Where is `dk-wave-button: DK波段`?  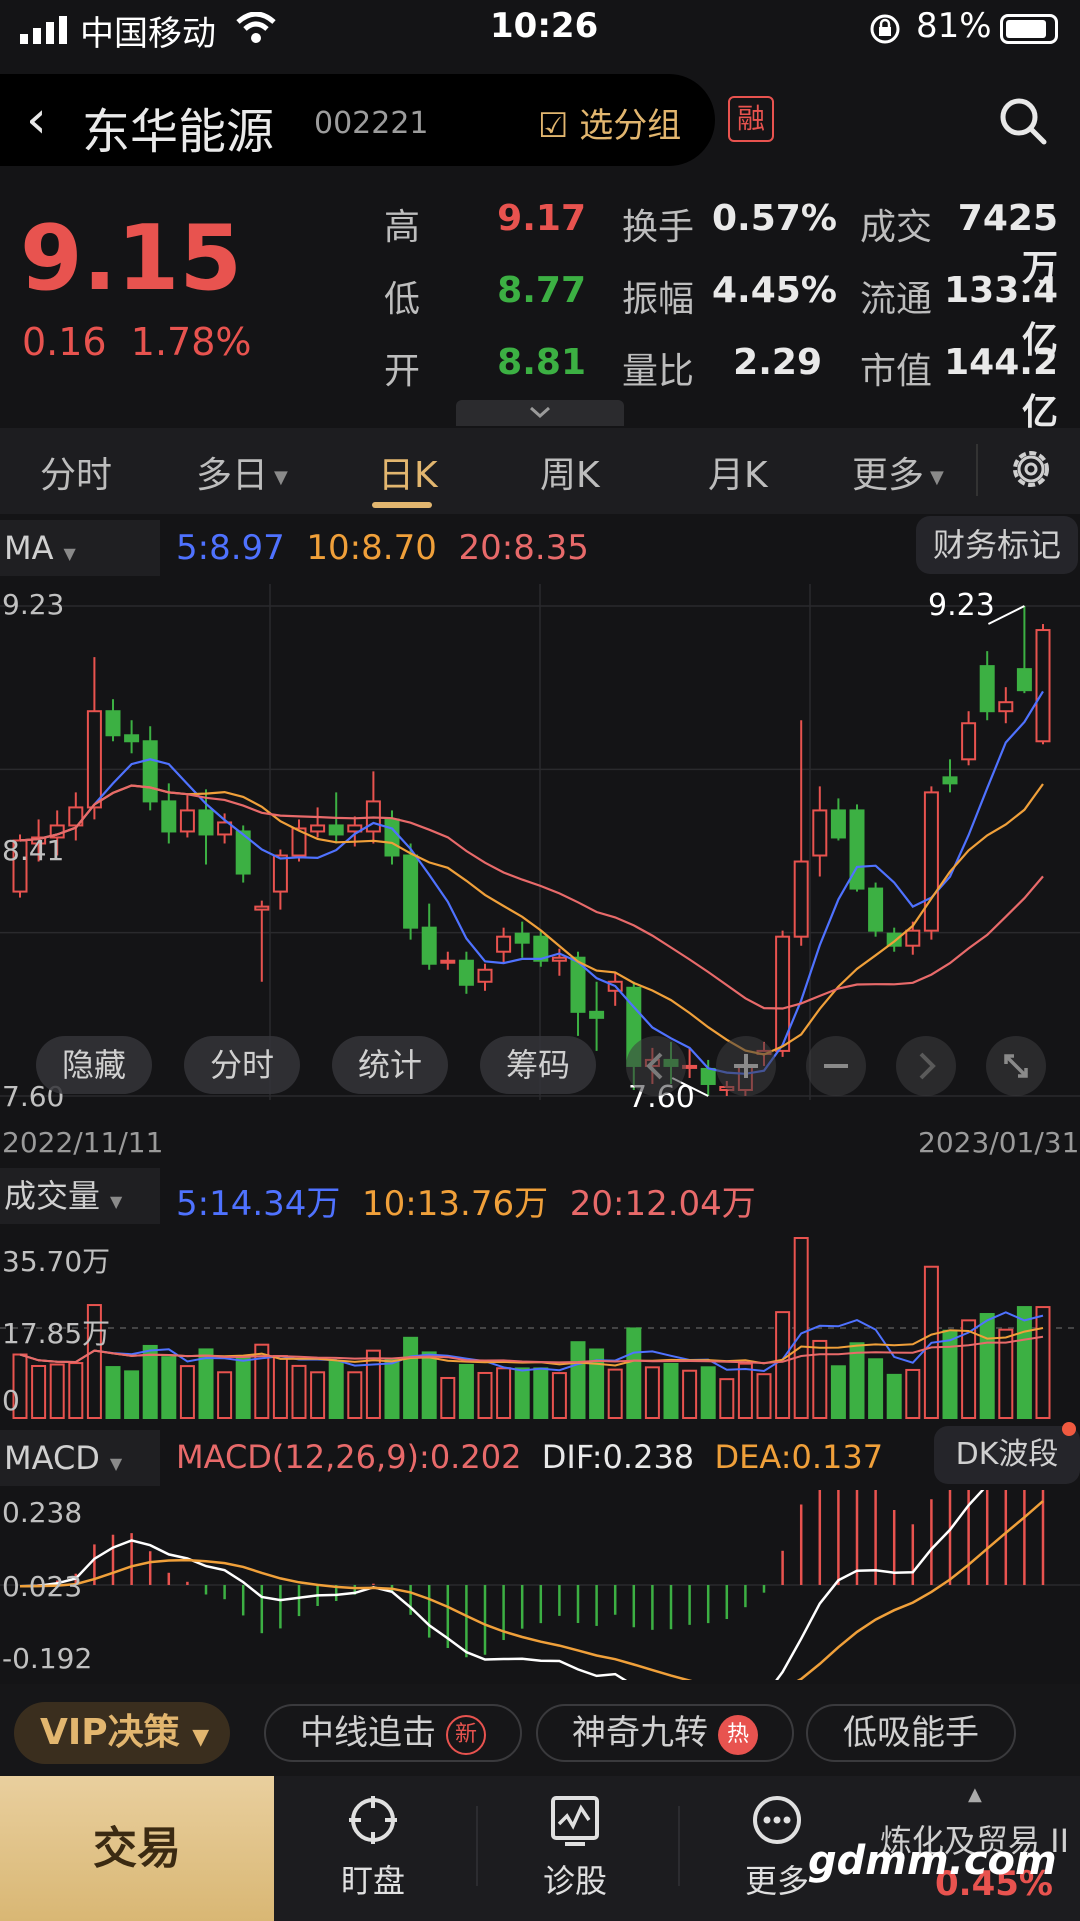 dk-wave-button: DK波段 is located at coordinates (1007, 1453).